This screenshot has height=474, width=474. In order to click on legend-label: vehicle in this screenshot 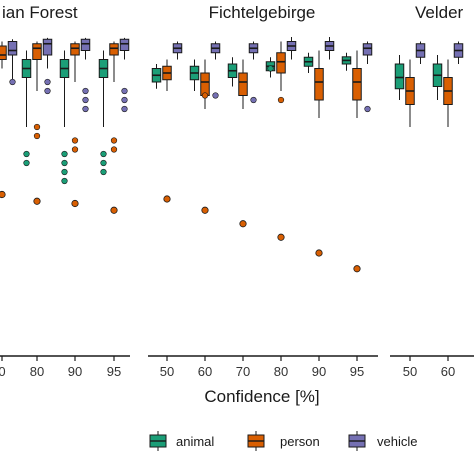, I will do `click(397, 441)`.